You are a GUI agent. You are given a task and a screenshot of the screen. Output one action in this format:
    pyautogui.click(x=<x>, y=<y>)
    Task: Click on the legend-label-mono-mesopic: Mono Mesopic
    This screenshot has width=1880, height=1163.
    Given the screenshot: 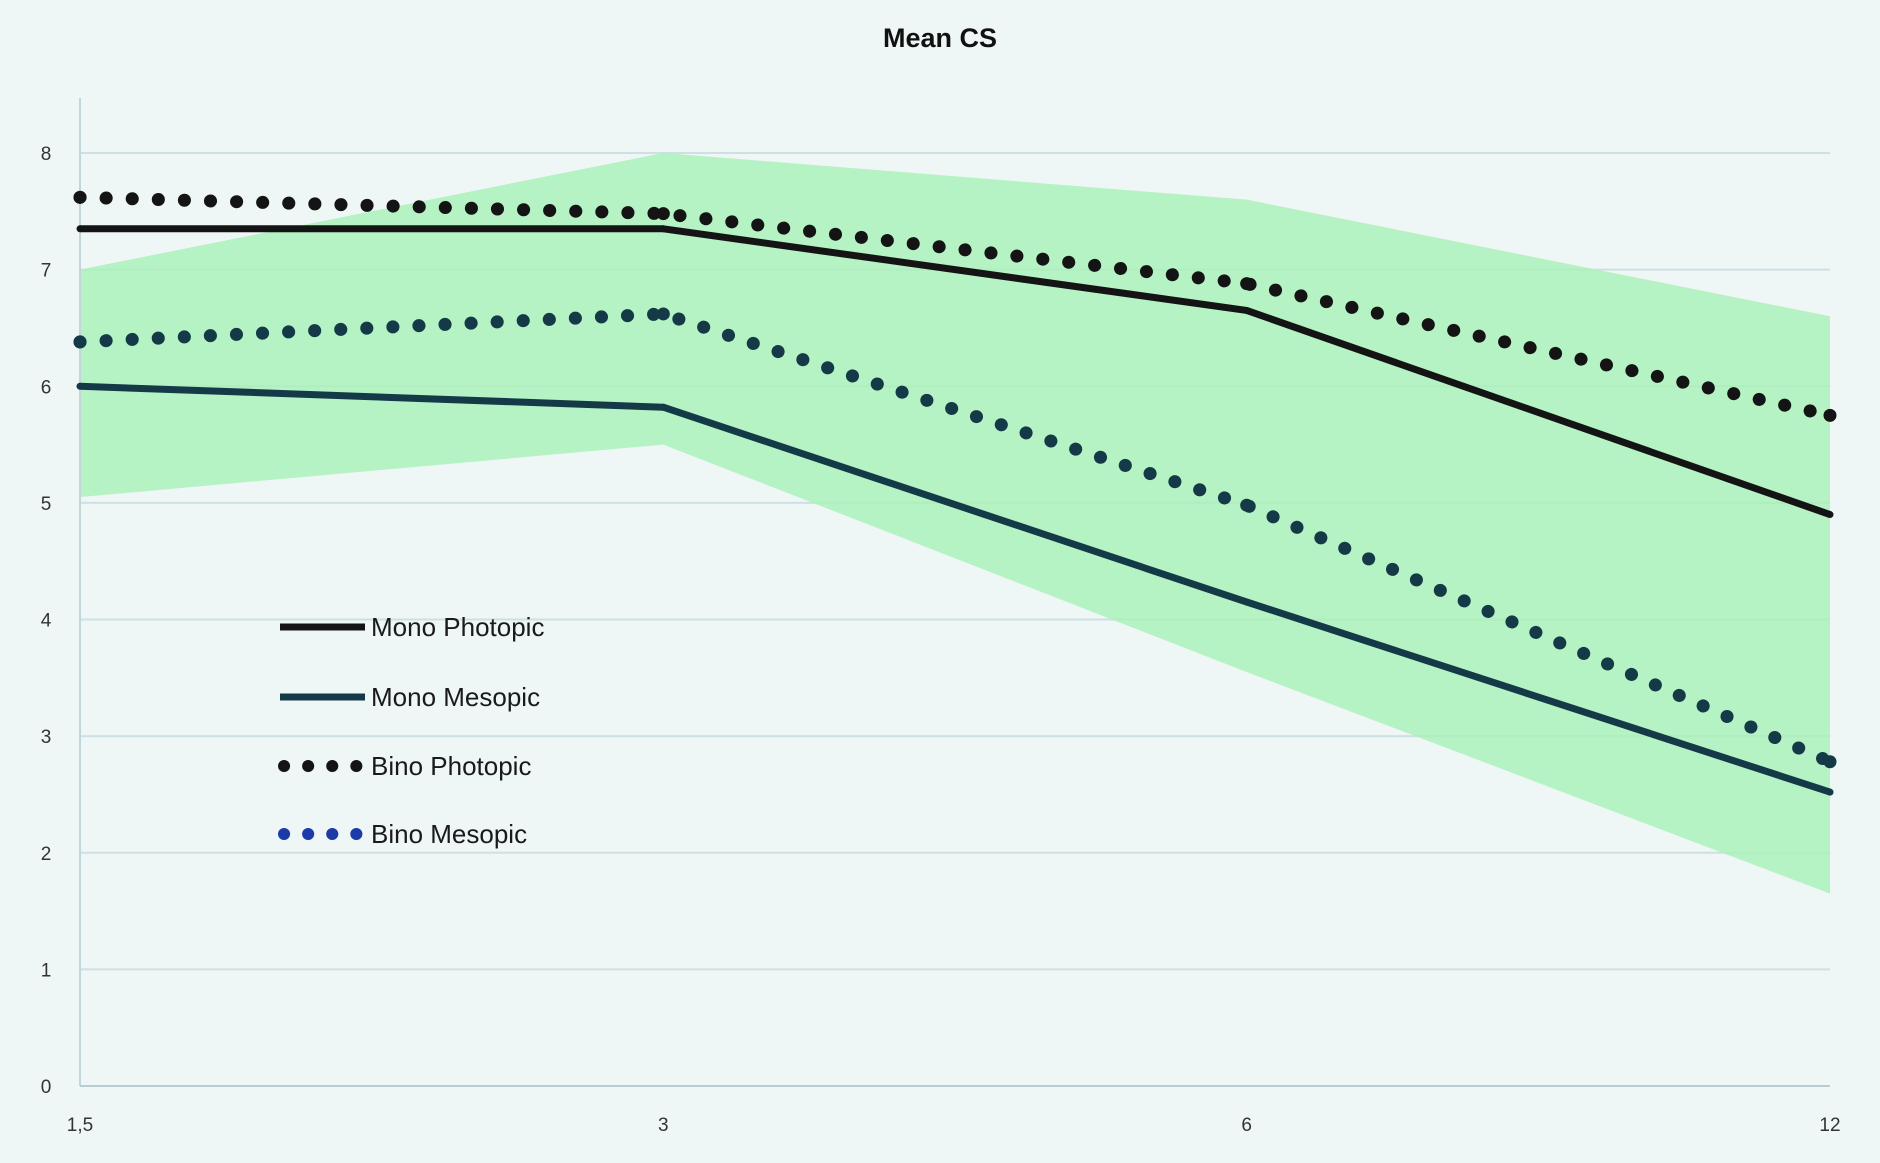 What is the action you would take?
    pyautogui.click(x=455, y=697)
    